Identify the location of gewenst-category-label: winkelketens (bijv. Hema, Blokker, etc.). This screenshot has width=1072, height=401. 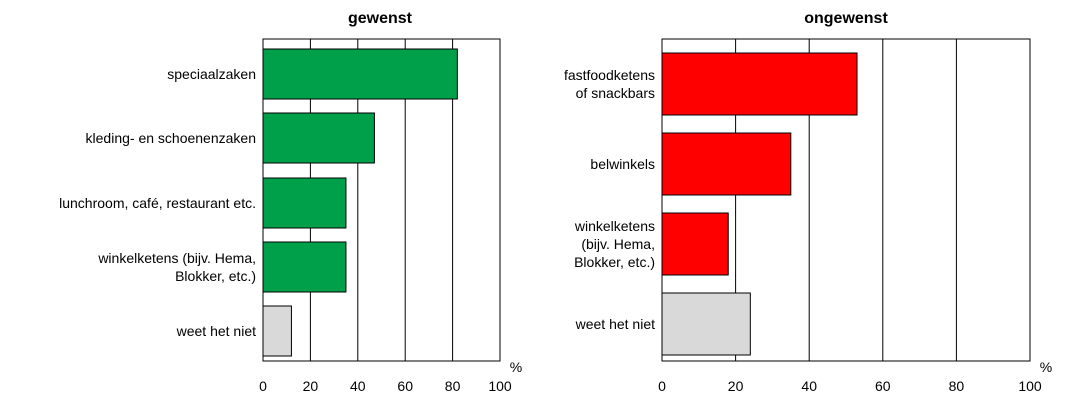
(176, 267).